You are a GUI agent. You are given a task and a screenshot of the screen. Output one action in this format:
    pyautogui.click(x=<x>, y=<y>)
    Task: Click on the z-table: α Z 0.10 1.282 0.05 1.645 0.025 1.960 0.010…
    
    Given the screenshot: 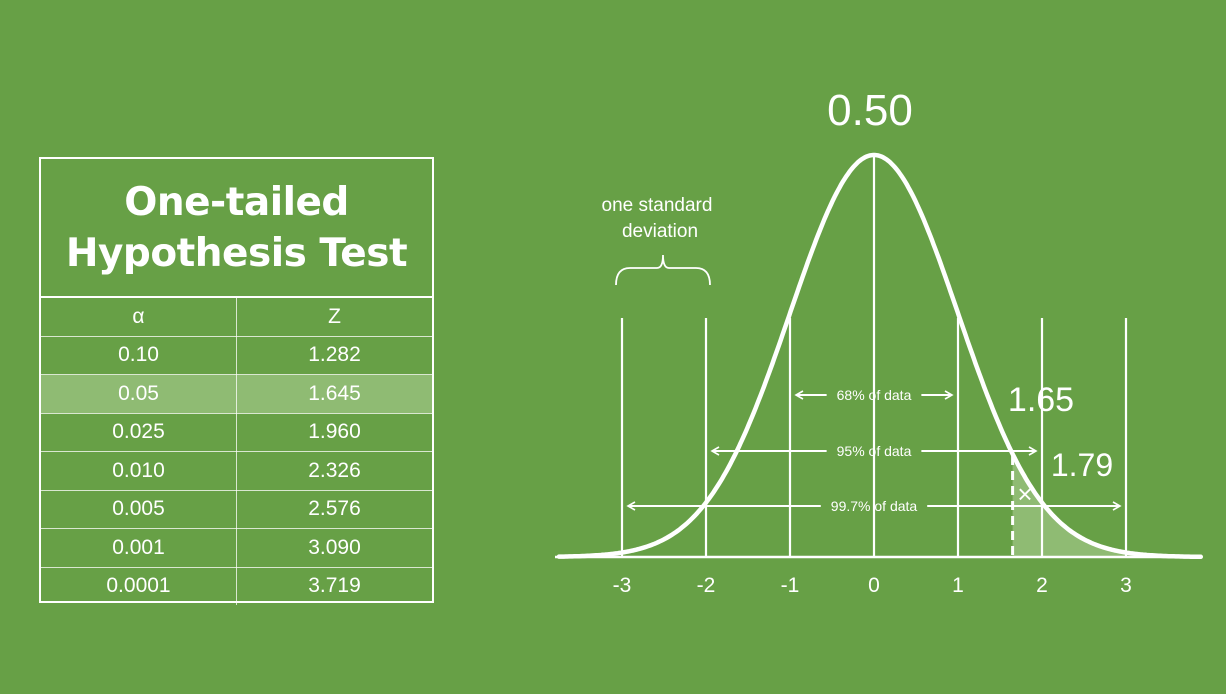 What is the action you would take?
    pyautogui.click(x=236, y=451)
    